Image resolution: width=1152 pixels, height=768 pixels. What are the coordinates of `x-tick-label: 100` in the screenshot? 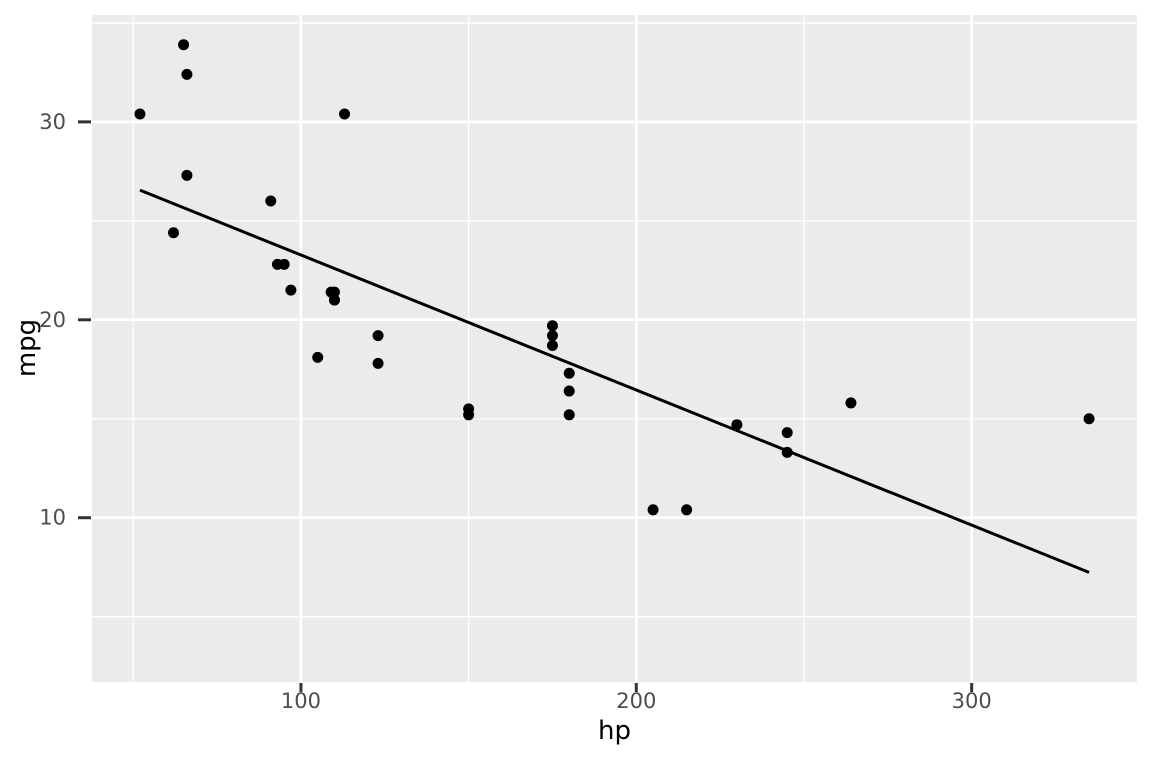 It's located at (301, 701).